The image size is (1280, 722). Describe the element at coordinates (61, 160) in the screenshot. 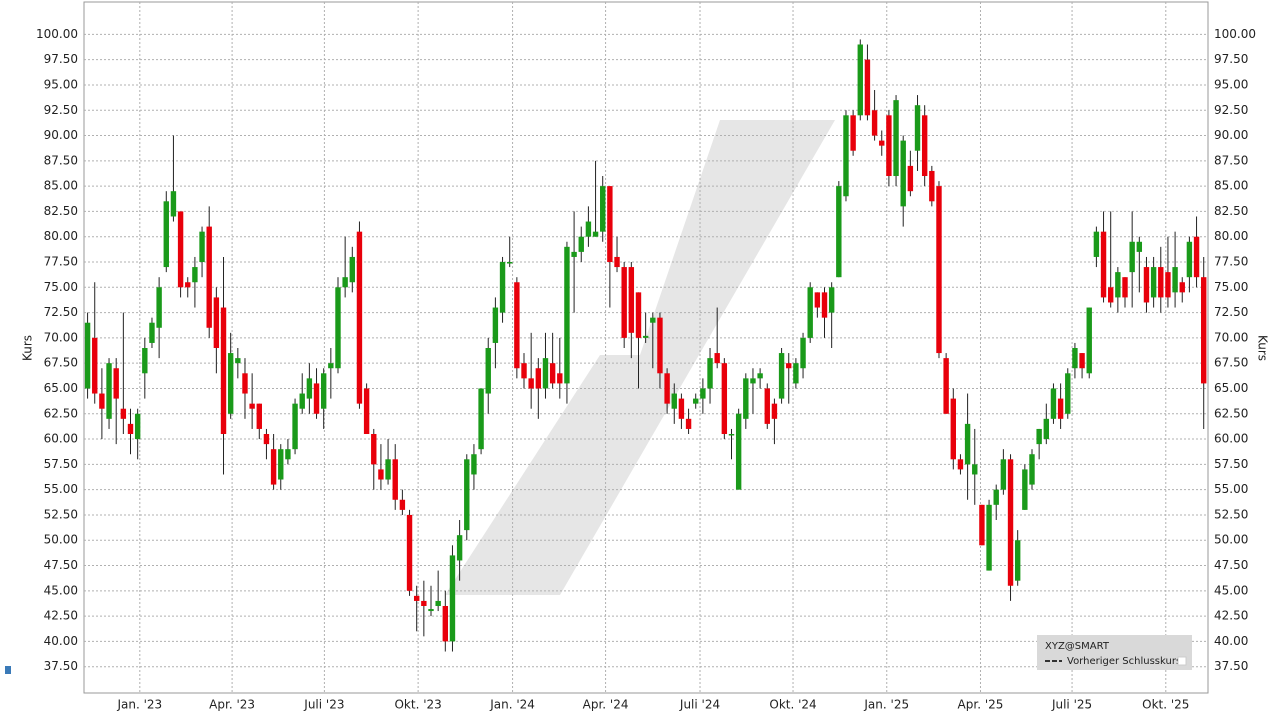

I see `y-tick-label: 87.50` at that location.